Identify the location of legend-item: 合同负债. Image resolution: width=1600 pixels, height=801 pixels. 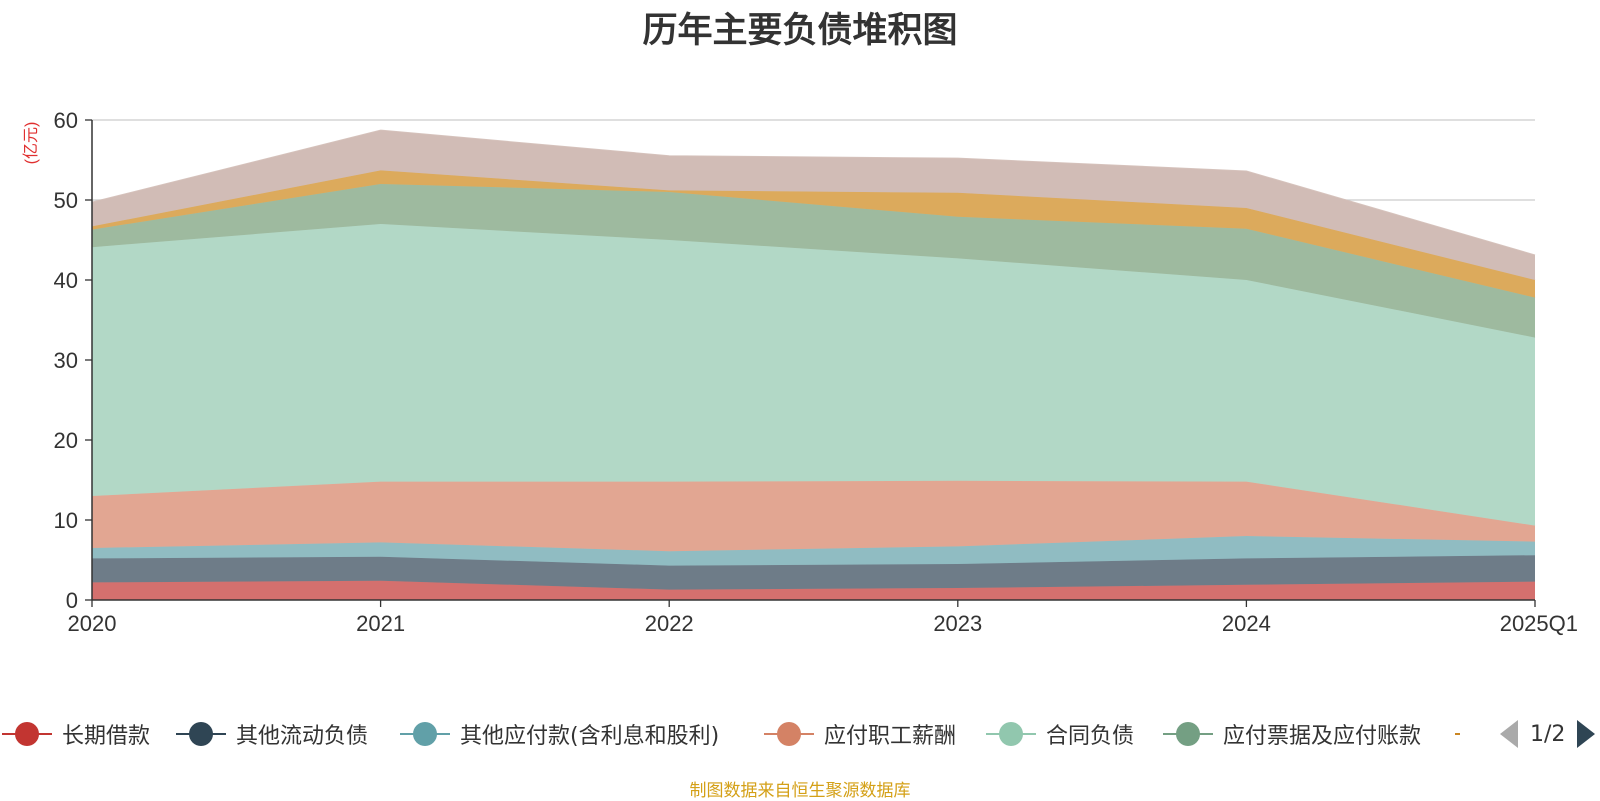
(1060, 734).